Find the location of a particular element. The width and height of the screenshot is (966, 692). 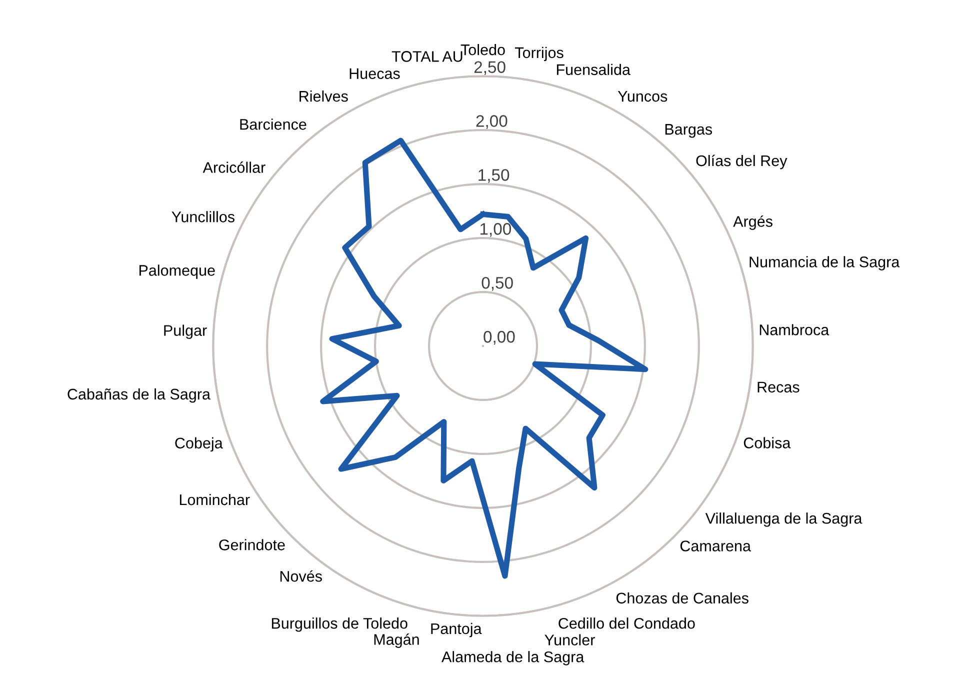

spoke-label: Gerindote is located at coordinates (252, 544).